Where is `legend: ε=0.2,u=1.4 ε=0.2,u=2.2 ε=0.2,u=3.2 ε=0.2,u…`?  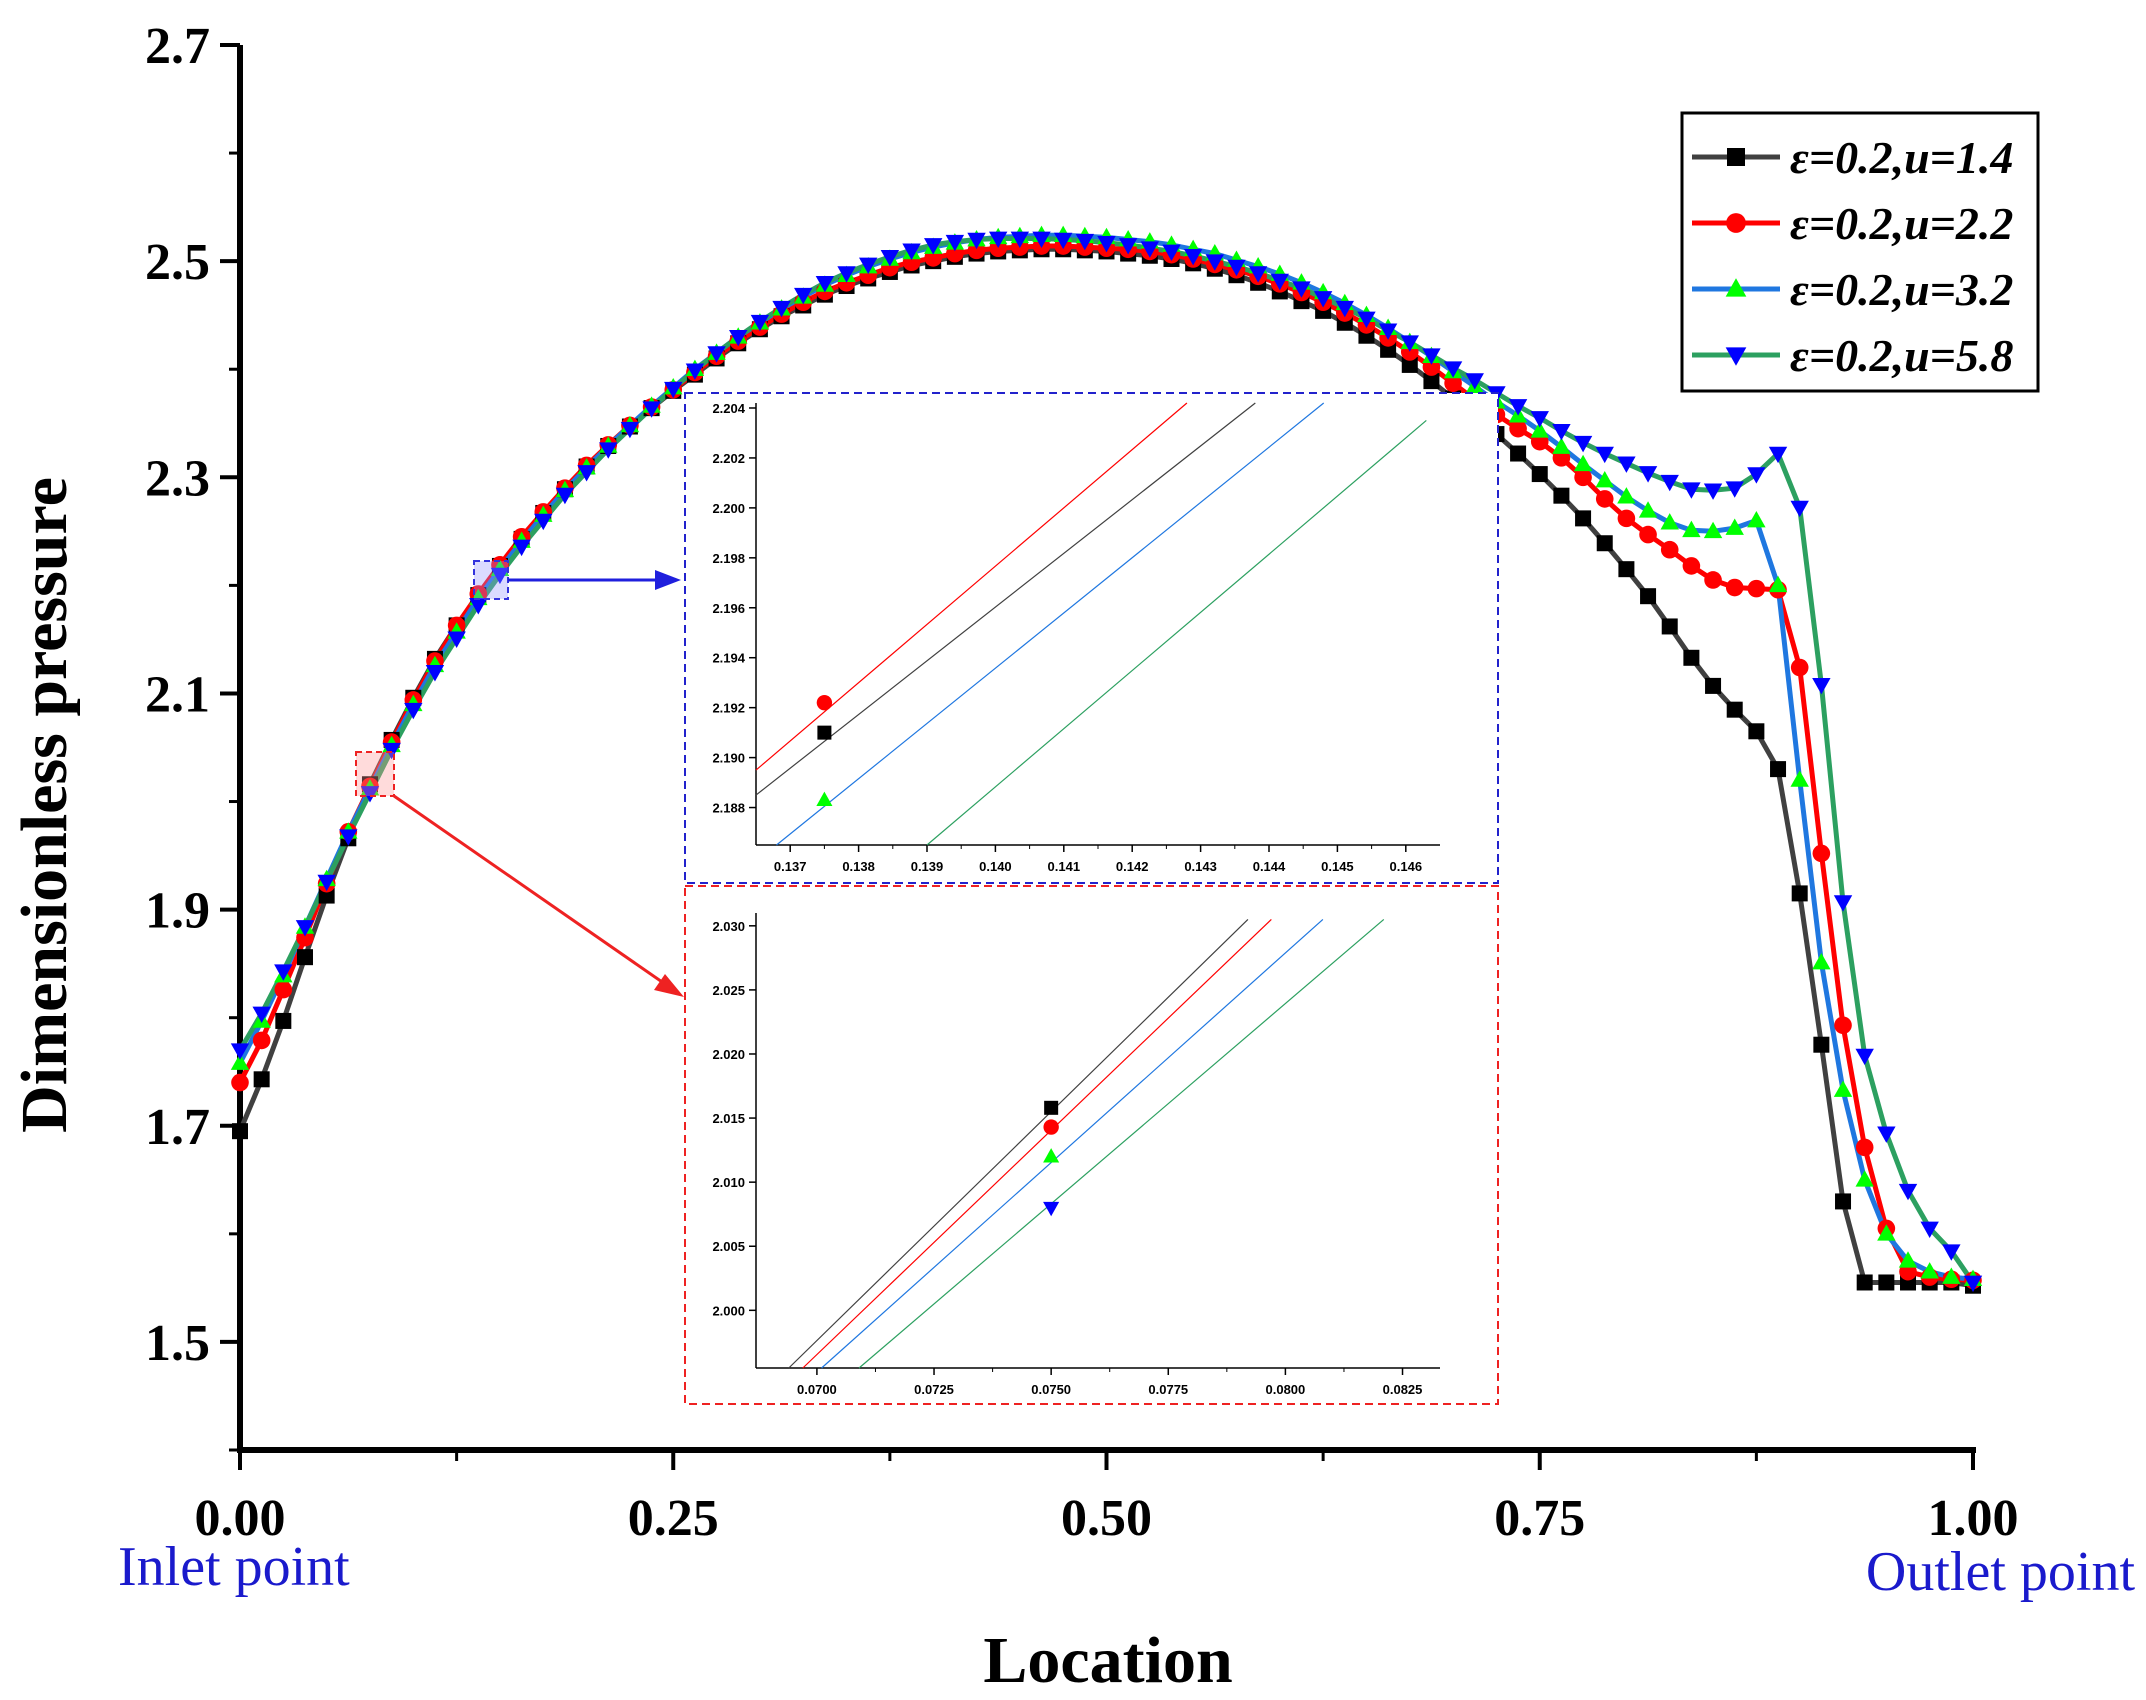
legend: ε=0.2,u=1.4 ε=0.2,u=2.2 ε=0.2,u=3.2 ε=0.2,u… is located at coordinates (1860, 252).